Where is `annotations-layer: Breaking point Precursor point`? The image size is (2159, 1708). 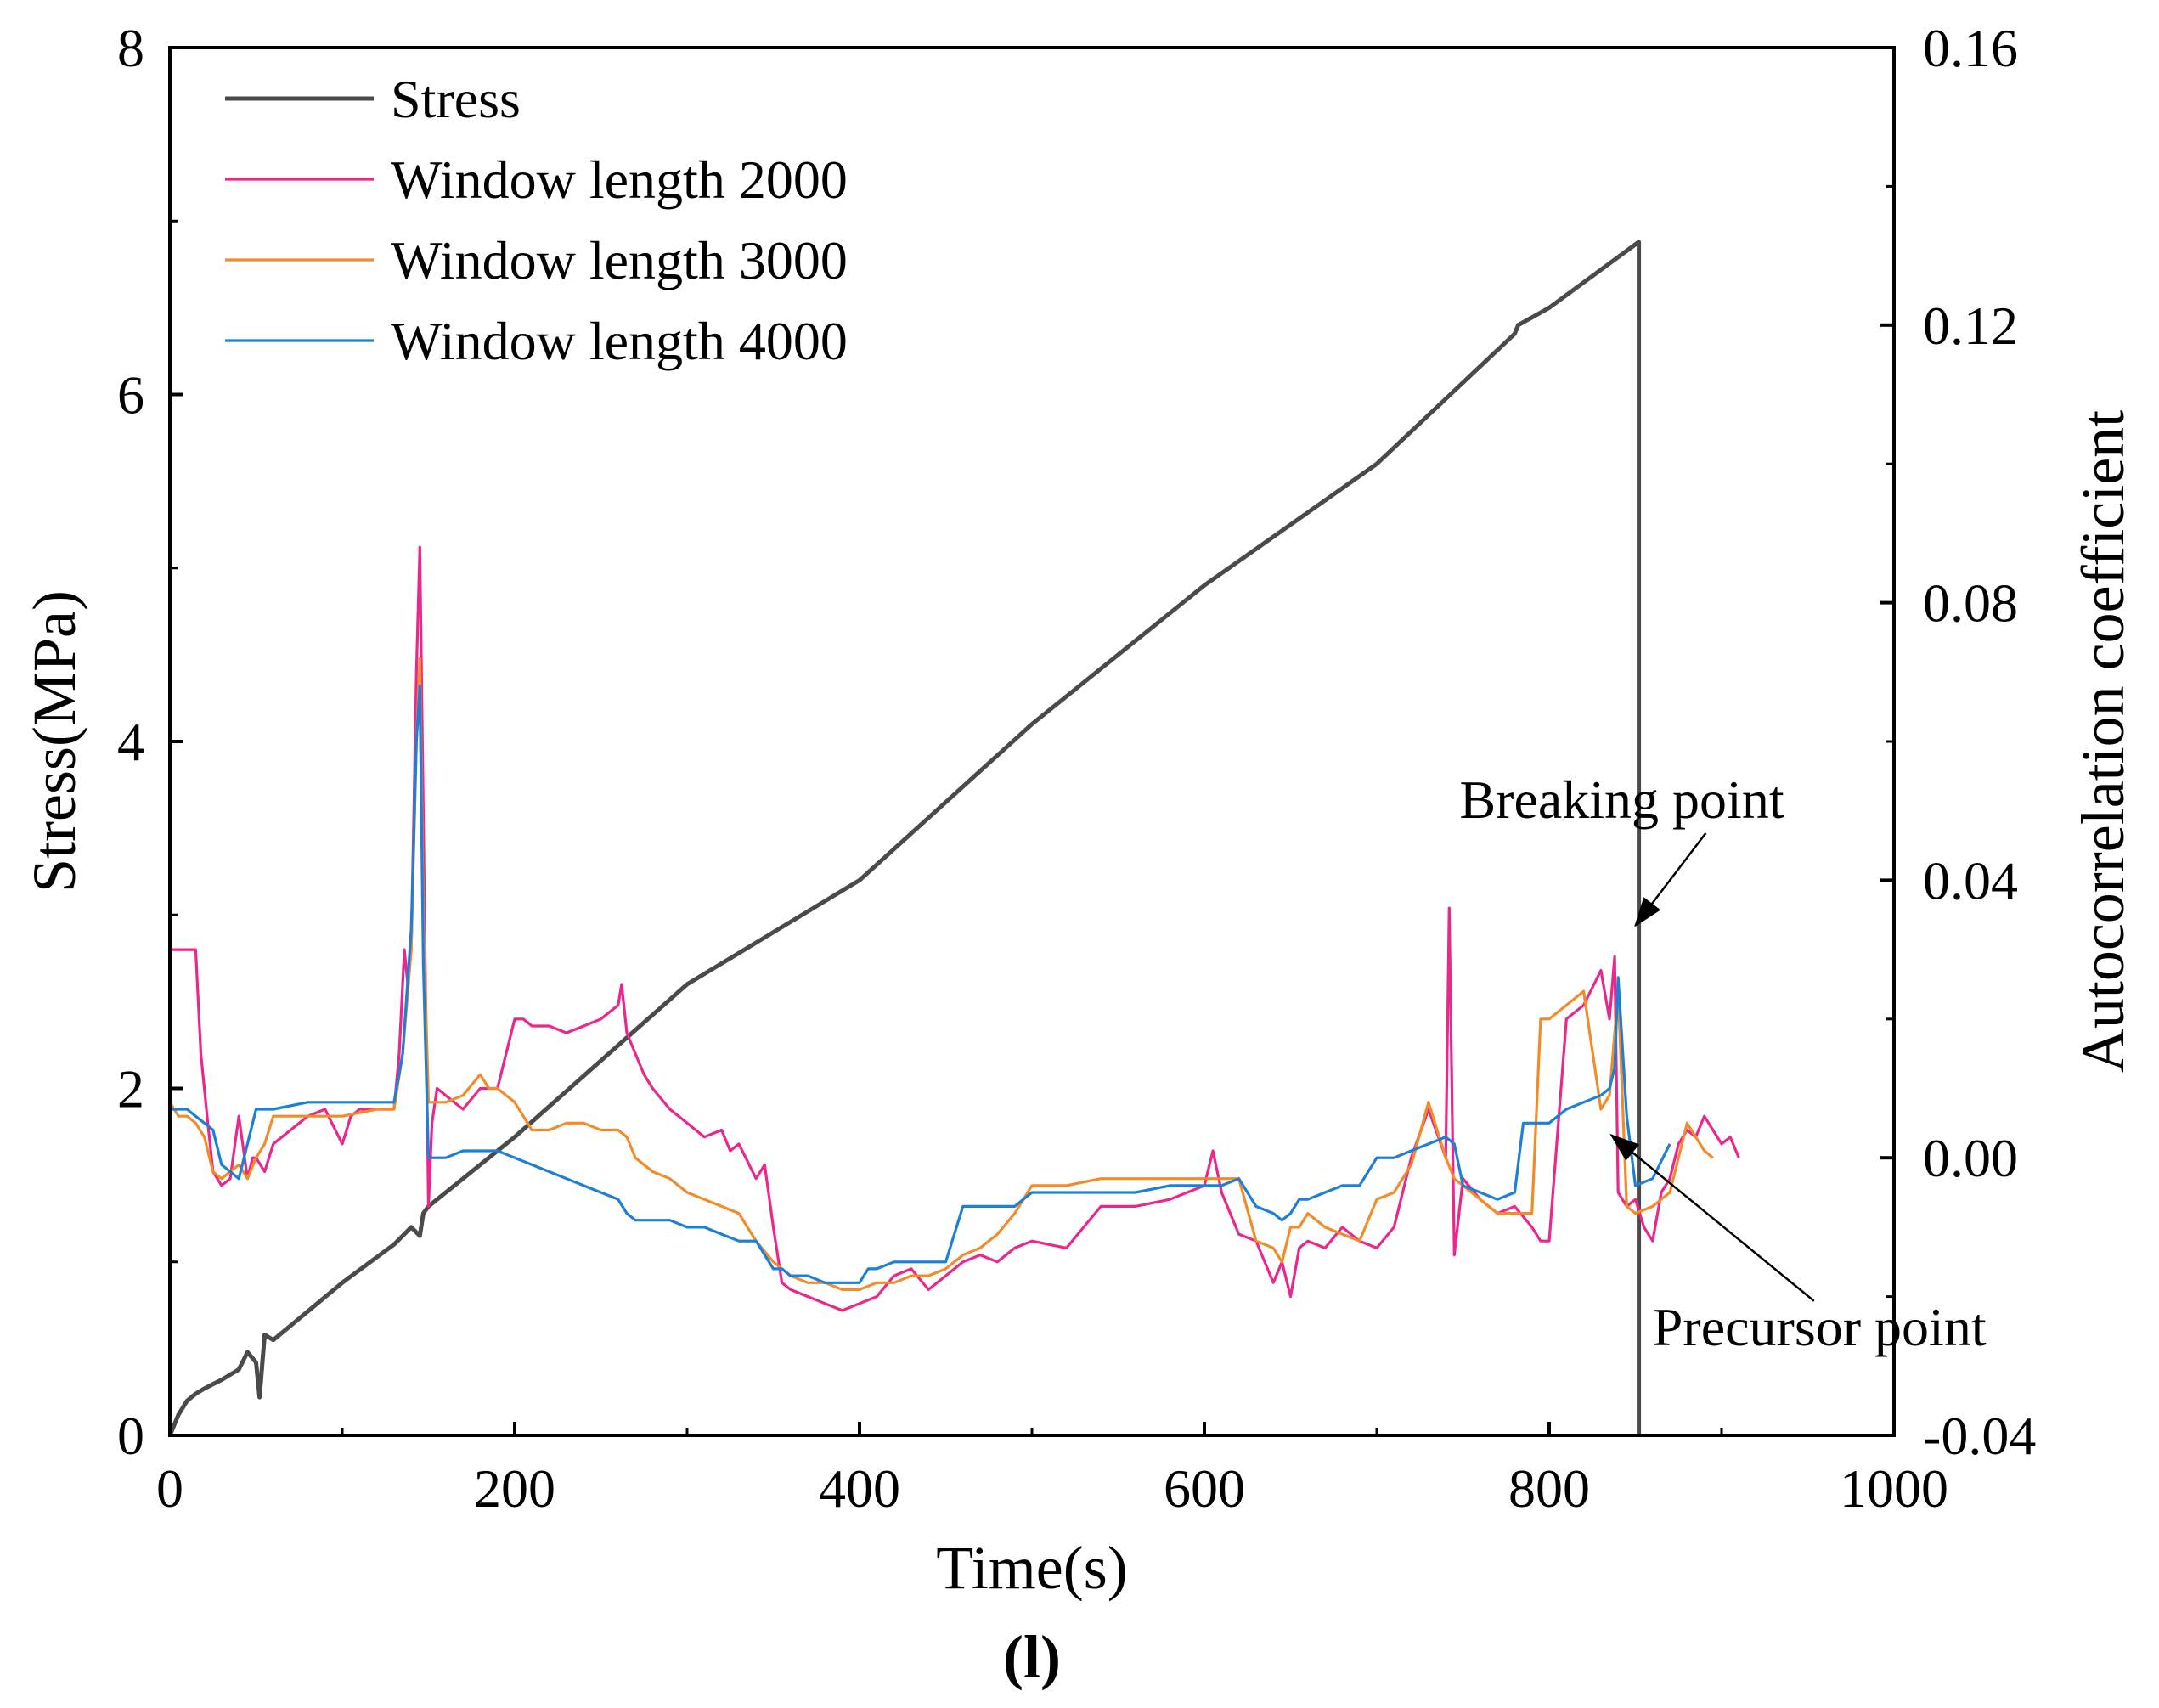
annotations-layer: Breaking point Precursor point is located at coordinates (1723, 1063).